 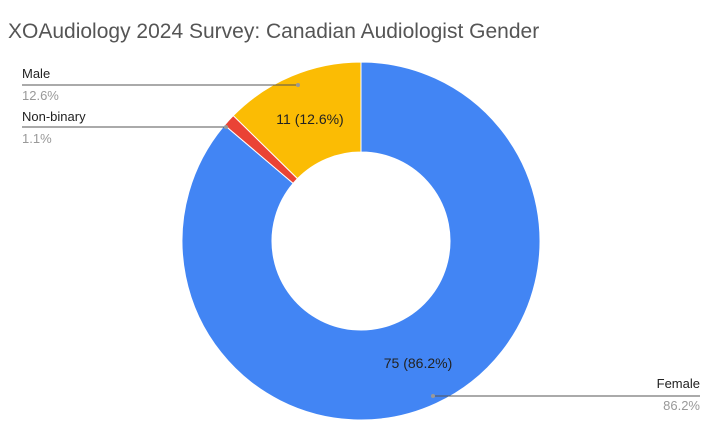 What do you see at coordinates (37, 138) in the screenshot?
I see `legend-percent-non-binary: 1.1%` at bounding box center [37, 138].